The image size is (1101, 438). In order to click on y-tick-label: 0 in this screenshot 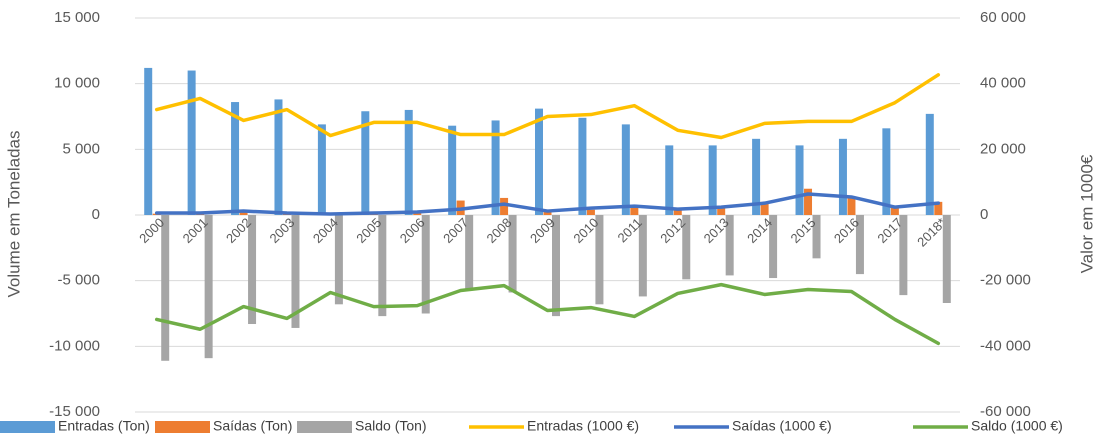, I will do `click(96, 214)`.